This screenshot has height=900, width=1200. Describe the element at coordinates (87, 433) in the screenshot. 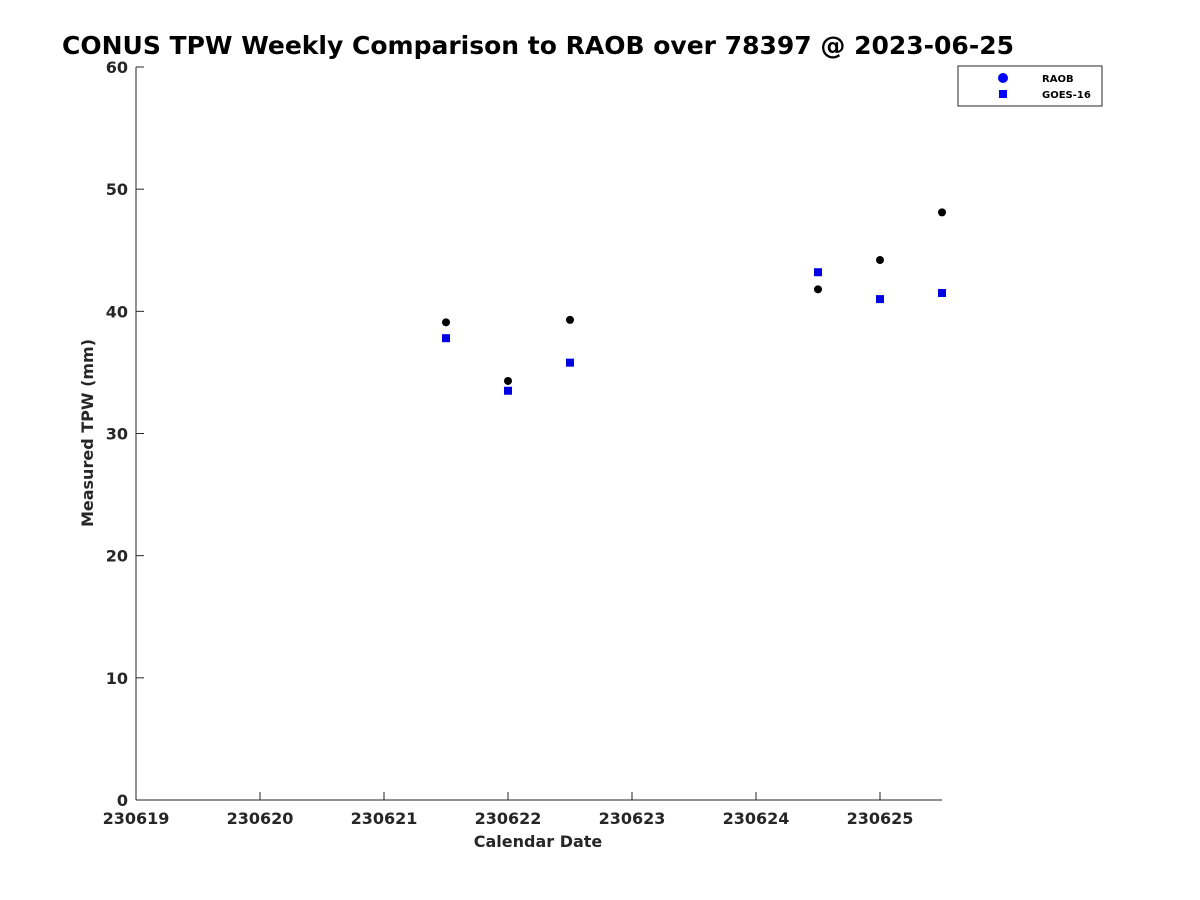

I see `y-axis-label: Measured TPW (mm)` at that location.